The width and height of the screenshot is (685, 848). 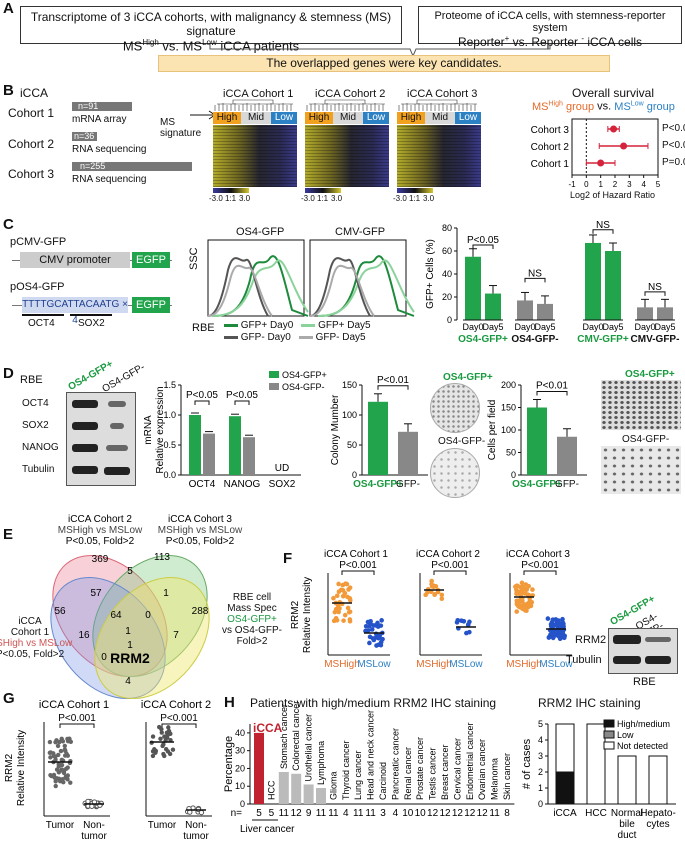 What do you see at coordinates (84, 635) in the screenshot?
I see `venn-count: 16` at bounding box center [84, 635].